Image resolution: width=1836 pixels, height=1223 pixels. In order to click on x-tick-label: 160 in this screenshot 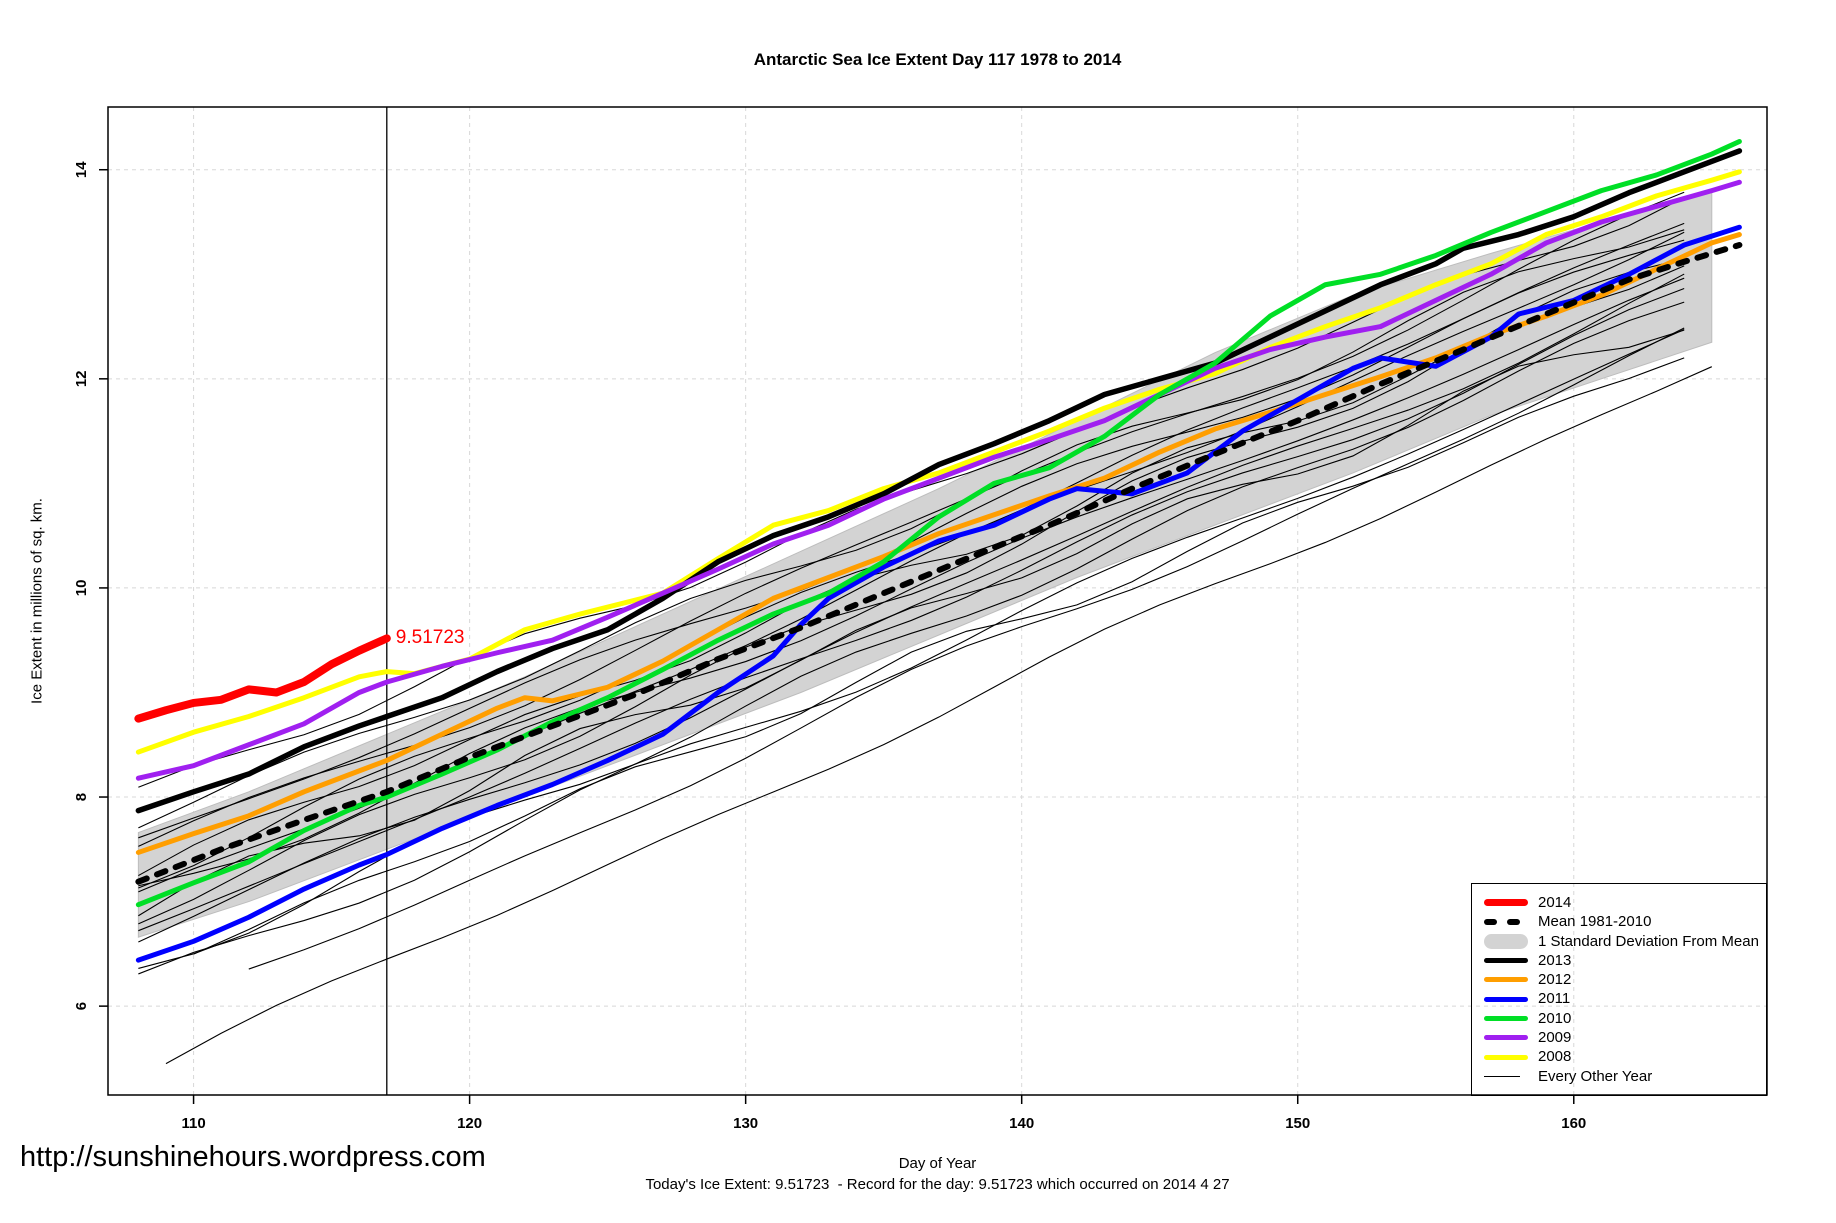, I will do `click(1573, 1123)`.